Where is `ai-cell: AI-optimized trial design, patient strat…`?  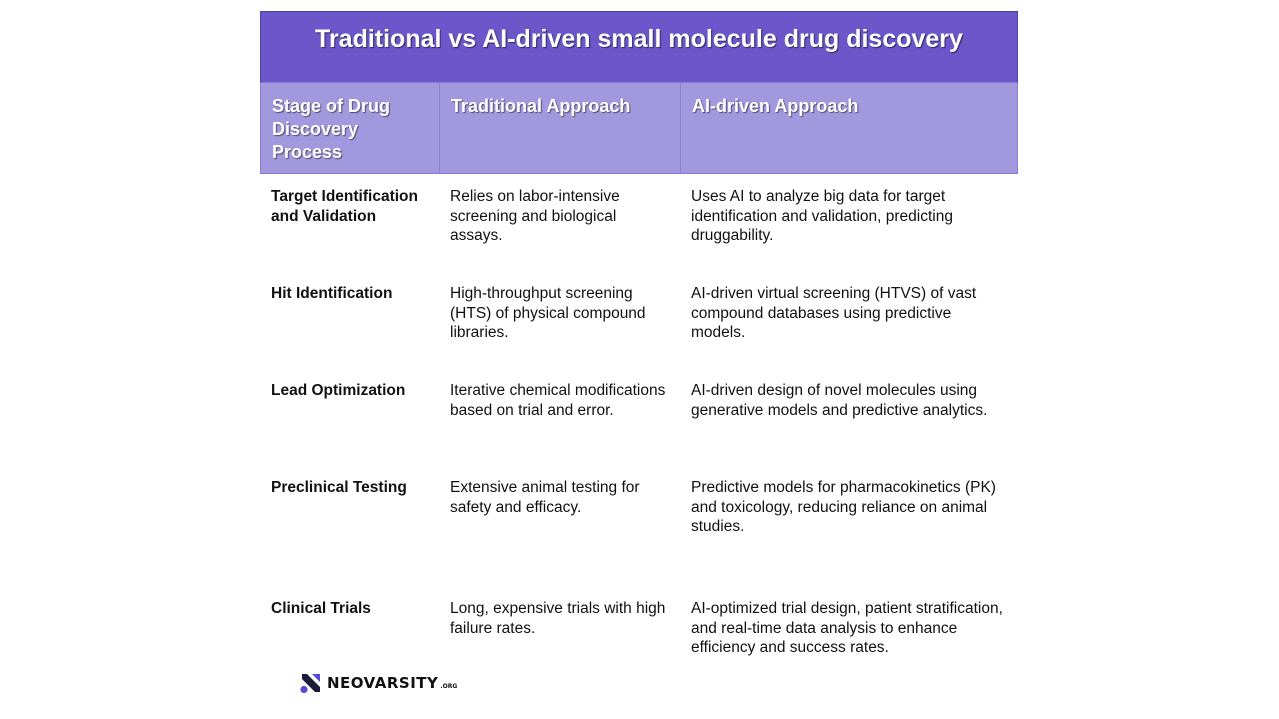
ai-cell: AI-optimized trial design, patient strat… is located at coordinates (847, 628).